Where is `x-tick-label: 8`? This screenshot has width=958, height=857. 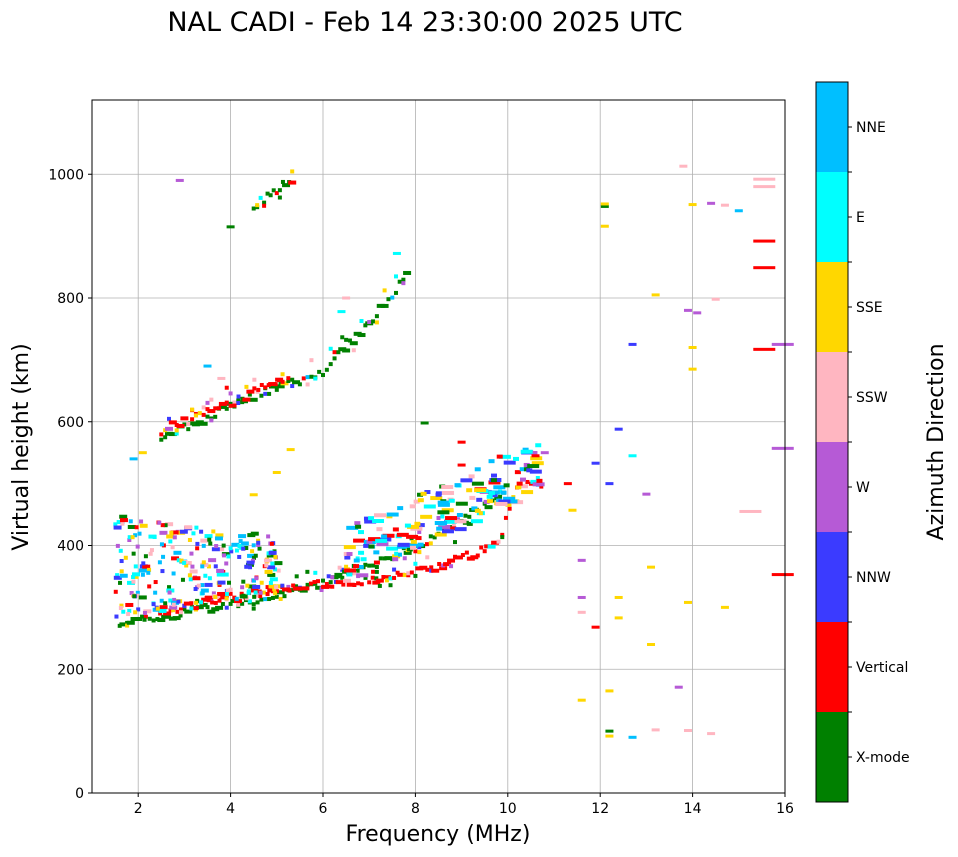 x-tick-label: 8 is located at coordinates (415, 809).